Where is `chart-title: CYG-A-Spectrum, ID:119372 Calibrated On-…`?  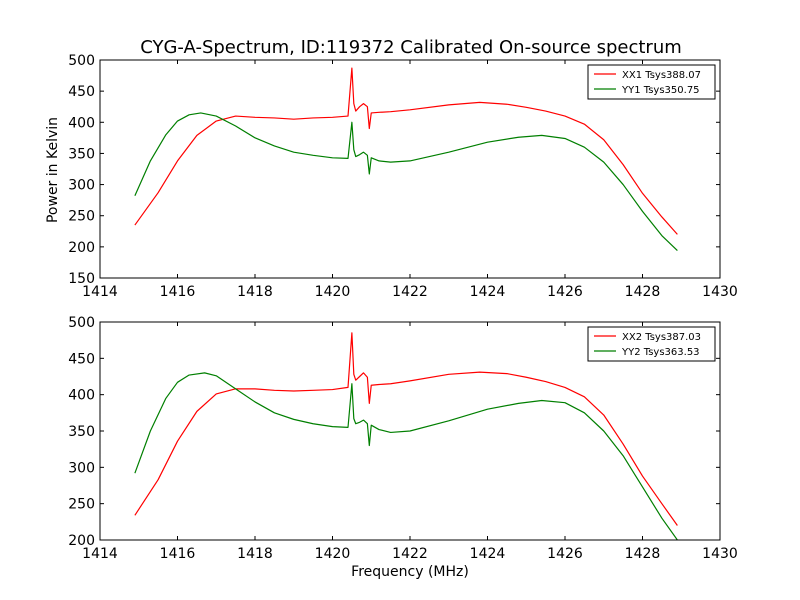 chart-title: CYG-A-Spectrum, ID:119372 Calibrated On-… is located at coordinates (411, 47).